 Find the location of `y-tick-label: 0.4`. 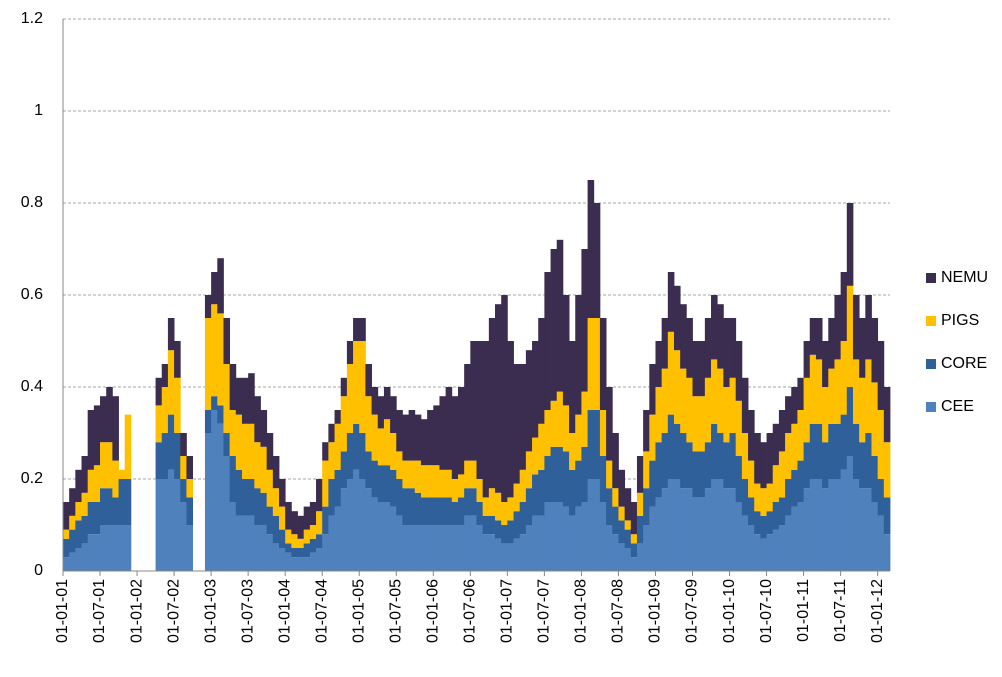

y-tick-label: 0.4 is located at coordinates (32, 386).